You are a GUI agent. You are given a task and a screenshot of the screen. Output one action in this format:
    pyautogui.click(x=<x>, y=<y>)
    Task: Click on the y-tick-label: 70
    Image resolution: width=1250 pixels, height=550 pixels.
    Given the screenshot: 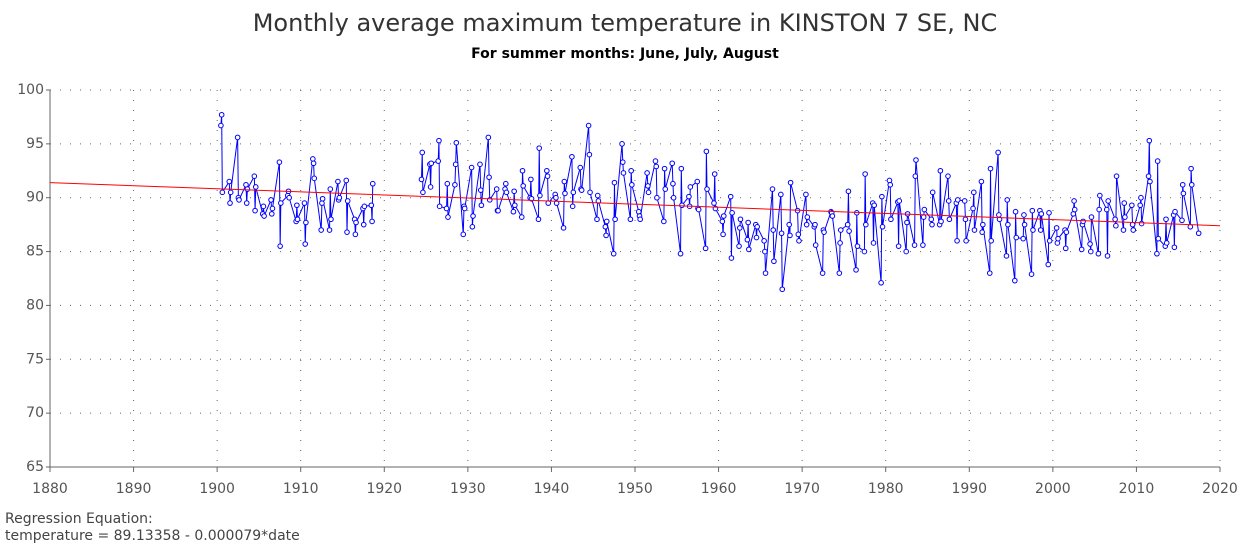 What is the action you would take?
    pyautogui.click(x=35, y=413)
    